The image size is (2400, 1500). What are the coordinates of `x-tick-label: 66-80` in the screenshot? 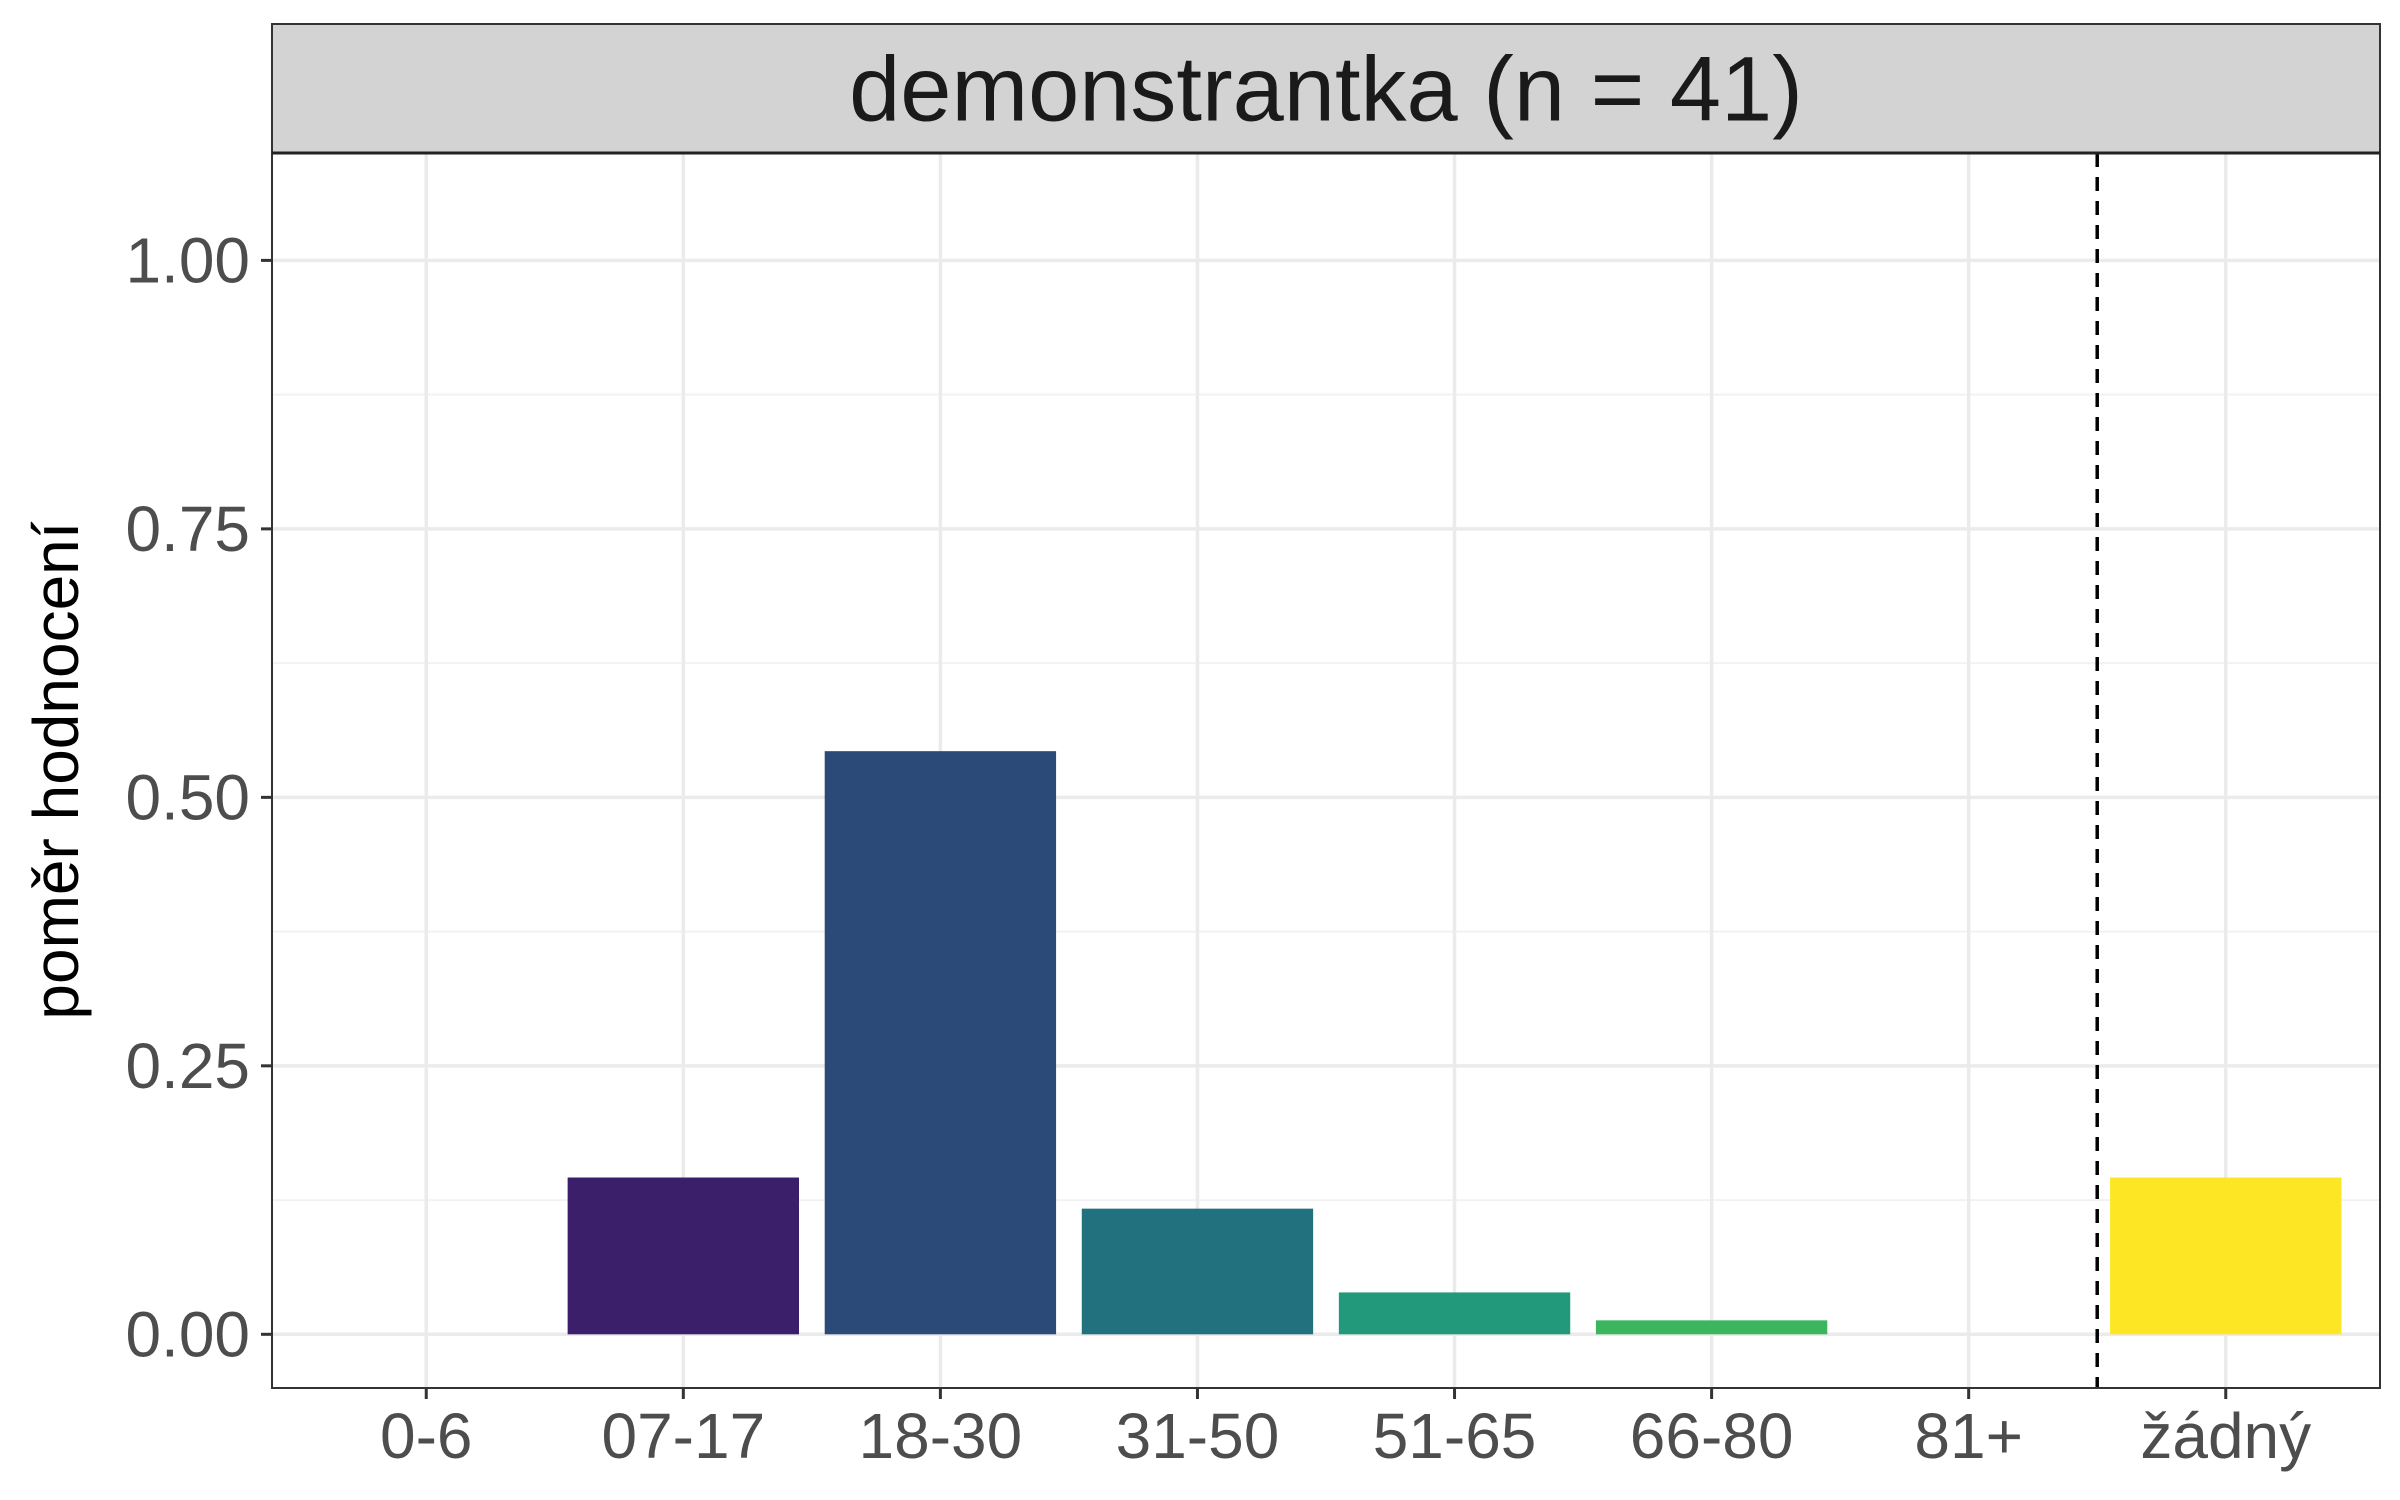 It's located at (1712, 1436).